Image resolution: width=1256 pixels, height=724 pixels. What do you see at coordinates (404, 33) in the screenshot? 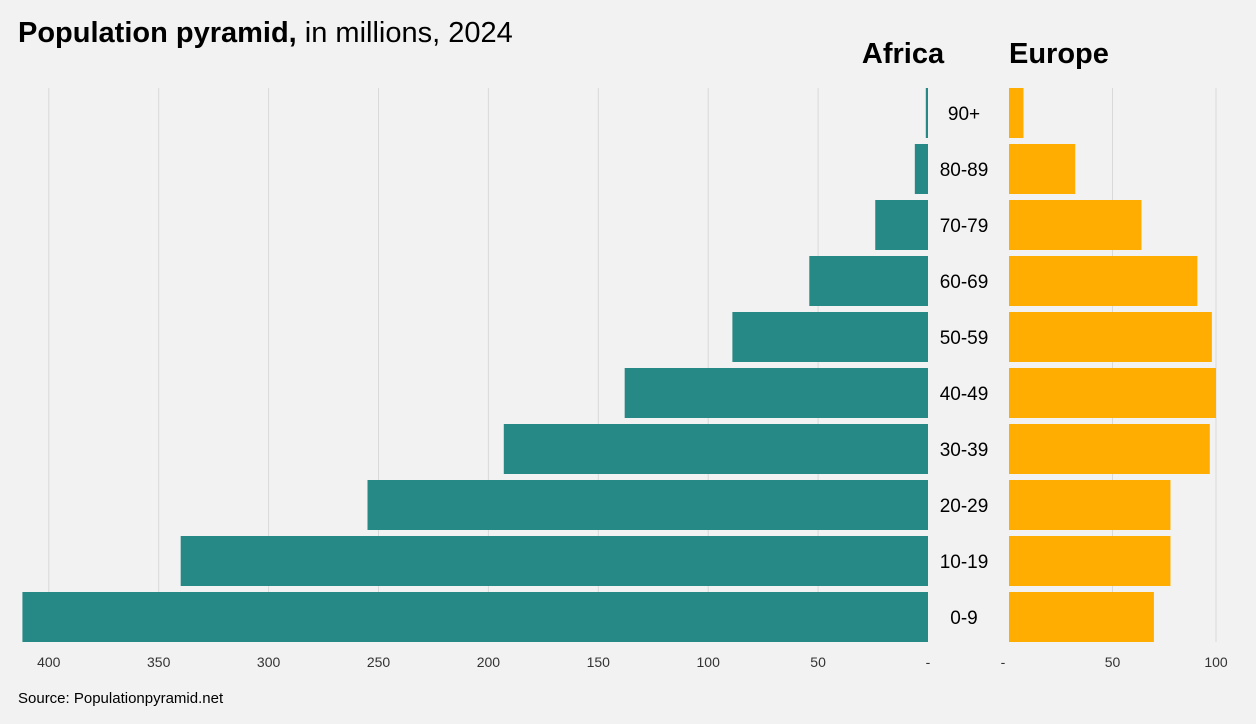
I see `chart-title-rest: in millions, 2024` at bounding box center [404, 33].